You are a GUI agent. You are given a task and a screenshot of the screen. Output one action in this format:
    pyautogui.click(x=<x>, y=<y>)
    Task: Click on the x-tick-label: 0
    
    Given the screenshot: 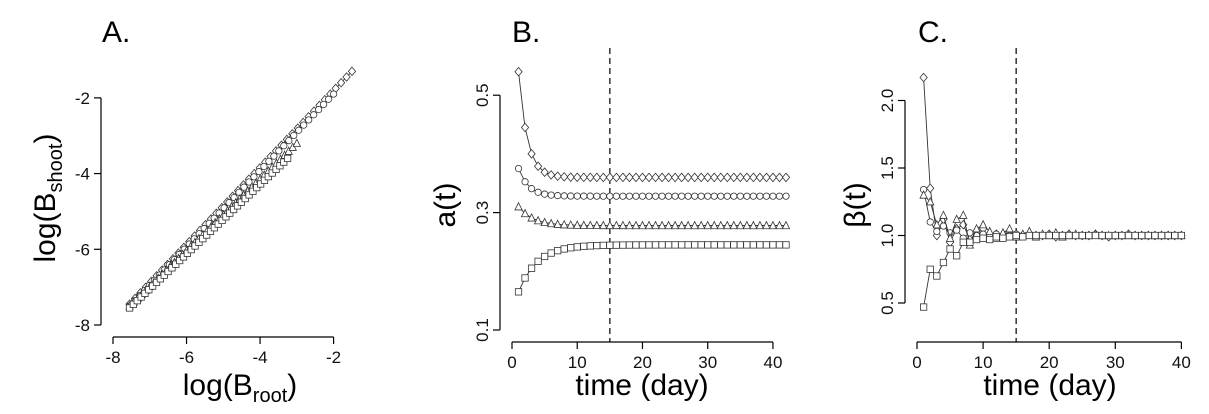 What is the action you would take?
    pyautogui.click(x=916, y=362)
    